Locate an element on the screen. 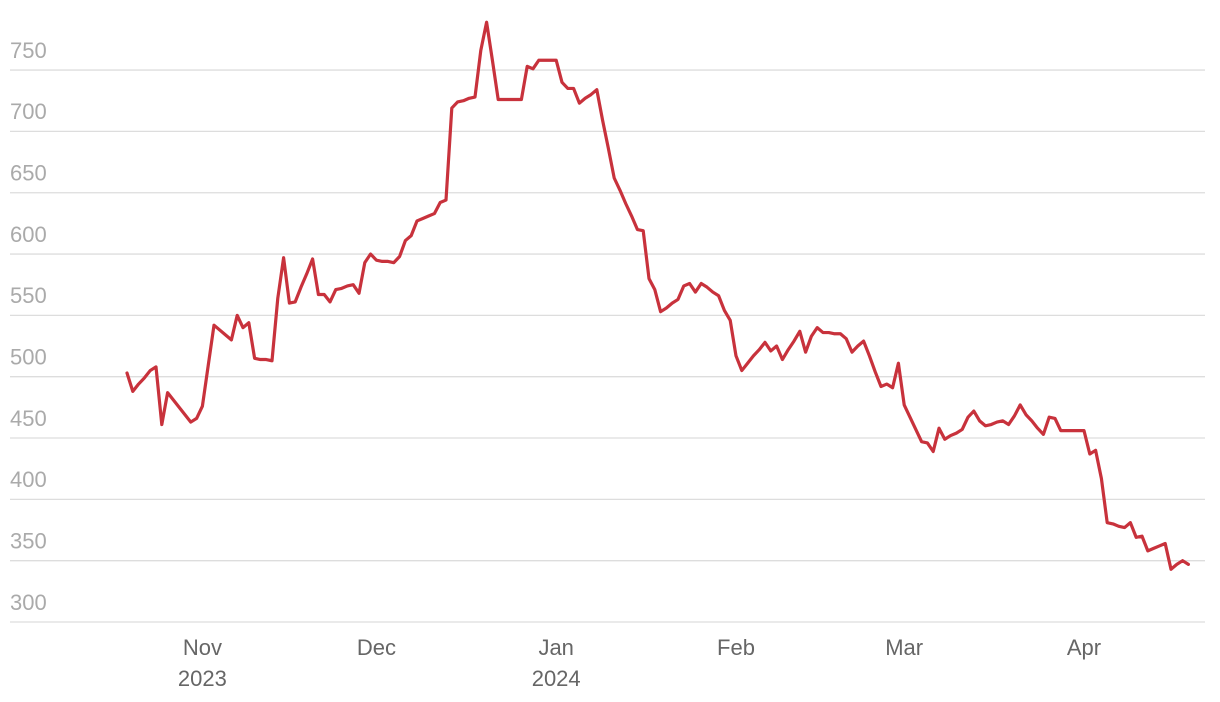 This screenshot has width=1220, height=702. y-tick-label: 450 is located at coordinates (28, 418).